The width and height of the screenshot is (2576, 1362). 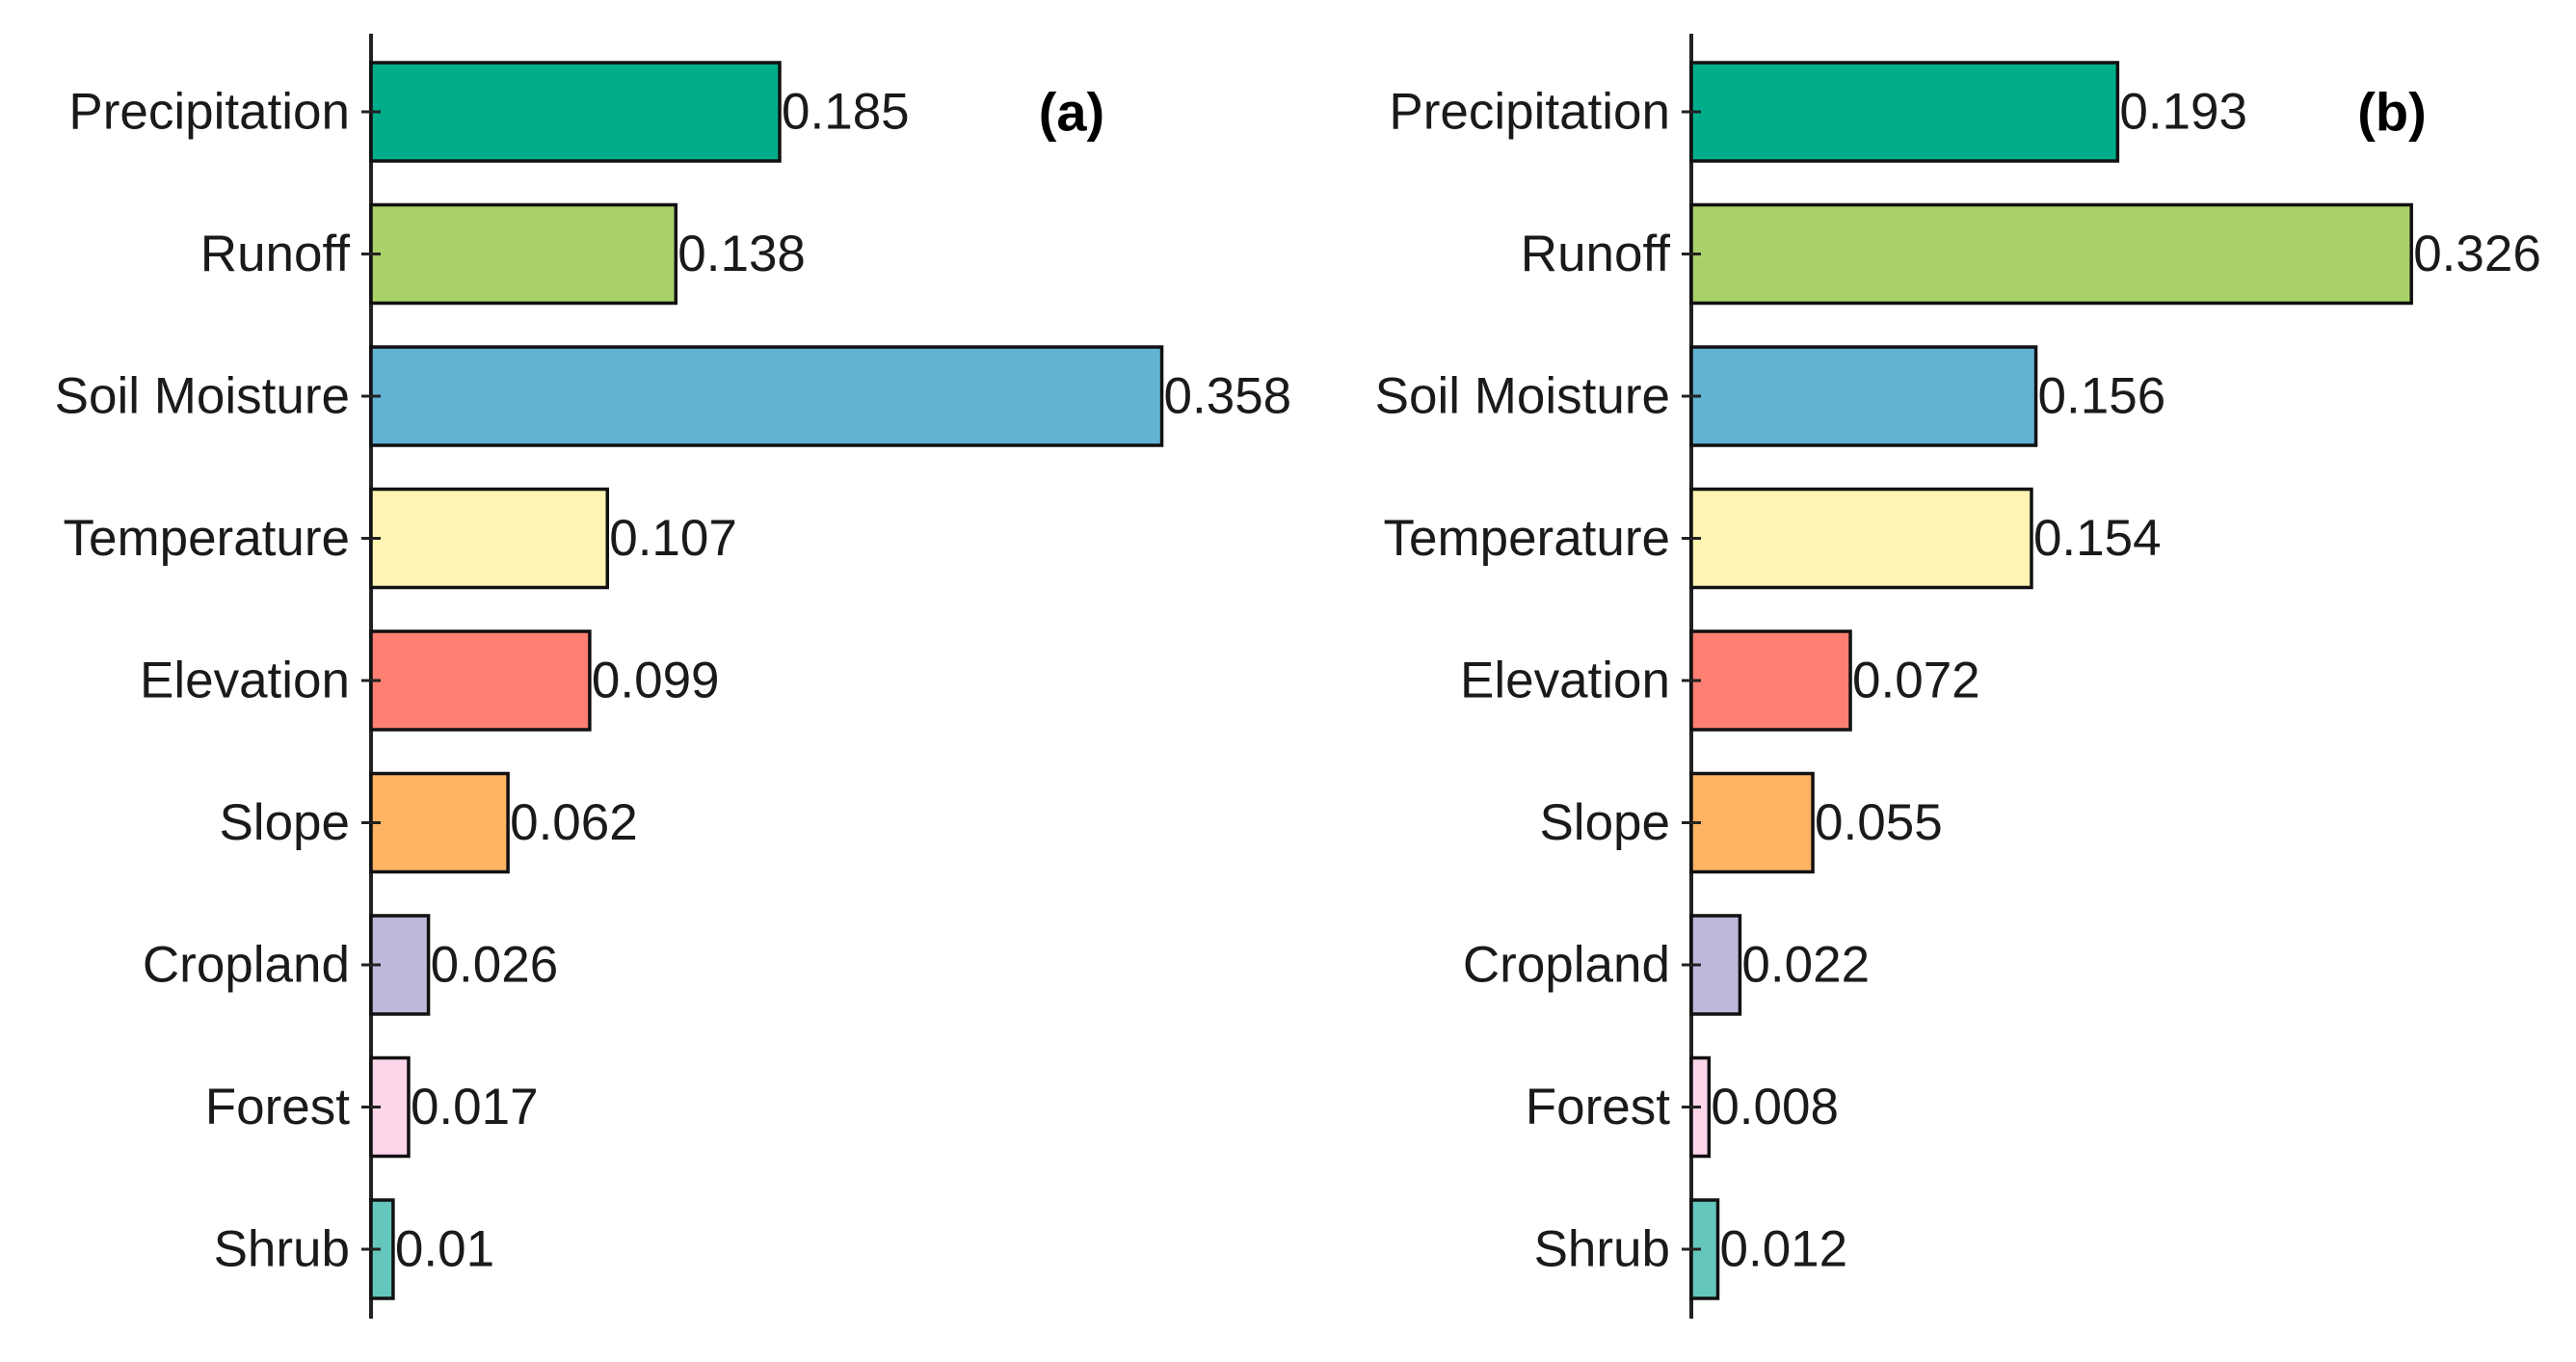 What do you see at coordinates (1604, 822) in the screenshot?
I see `tick-label-b-slope: Slope` at bounding box center [1604, 822].